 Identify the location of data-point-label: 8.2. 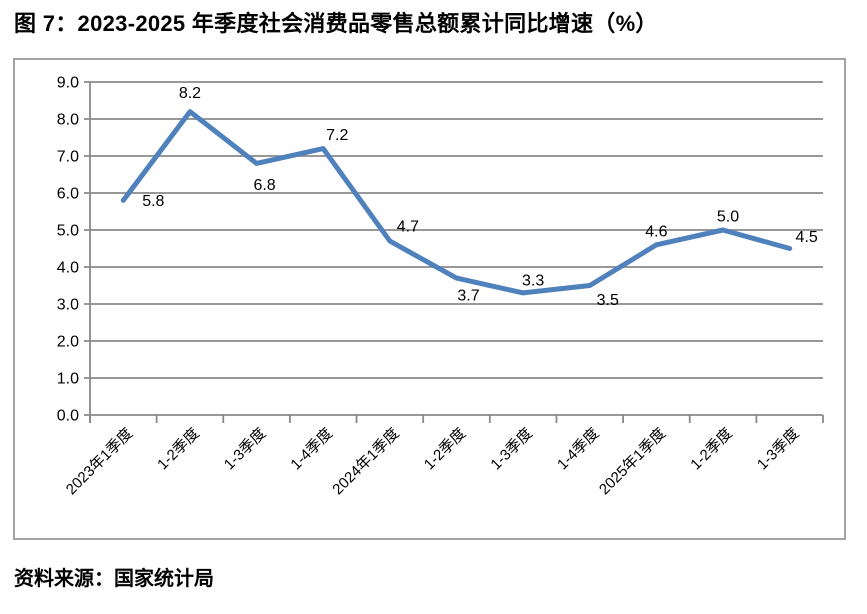
(190, 93).